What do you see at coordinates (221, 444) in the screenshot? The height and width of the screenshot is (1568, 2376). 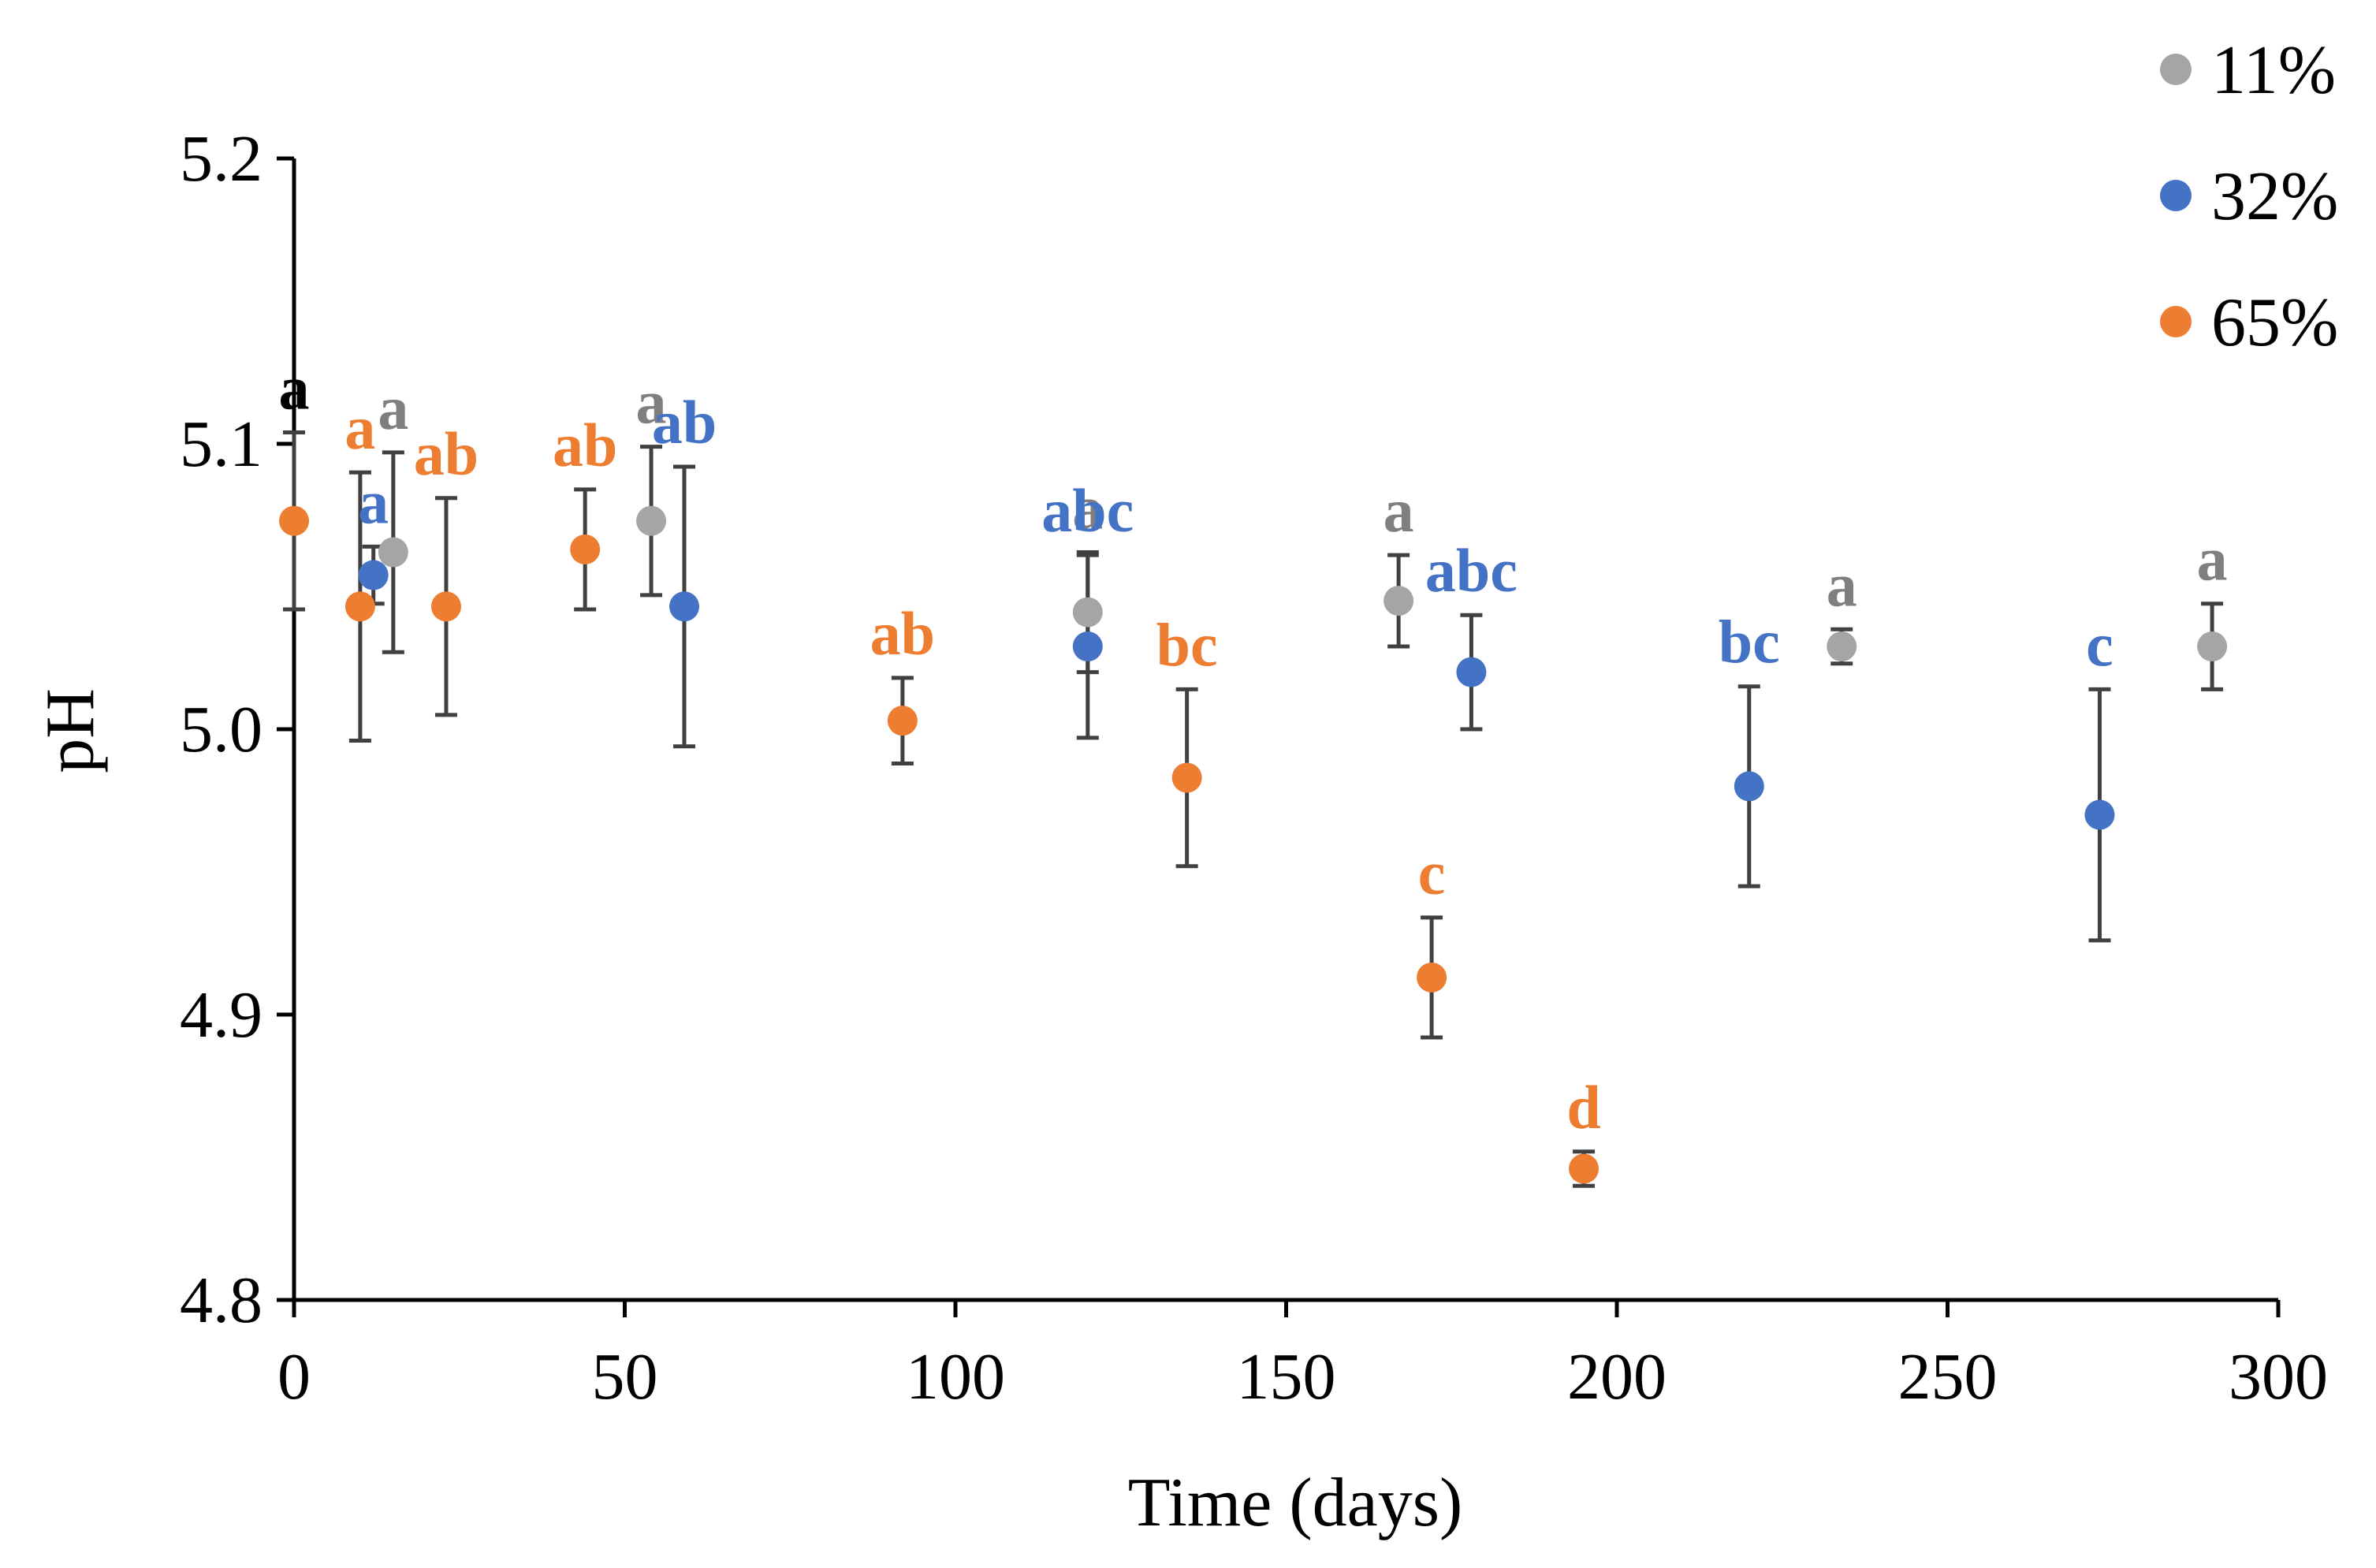 I see `y-tick-label: 5.1` at bounding box center [221, 444].